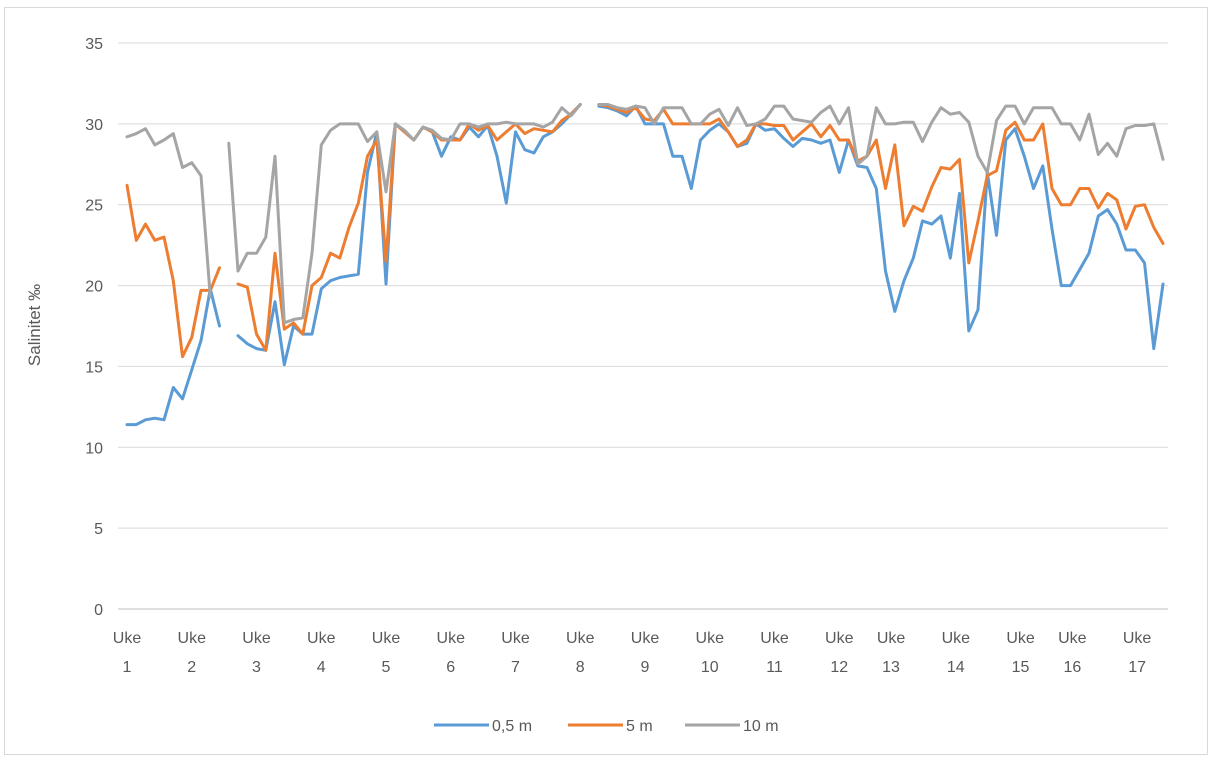  What do you see at coordinates (1072, 667) in the screenshot?
I see `x-tick-label-line2: 16` at bounding box center [1072, 667].